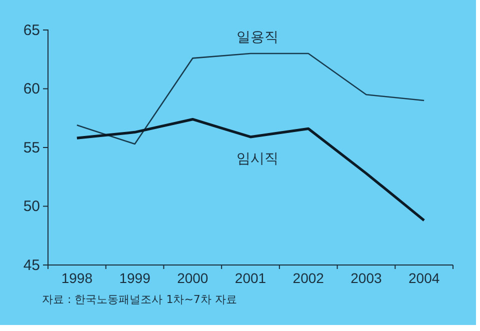  What do you see at coordinates (192, 278) in the screenshot?
I see `x-tick-label: 2000` at bounding box center [192, 278].